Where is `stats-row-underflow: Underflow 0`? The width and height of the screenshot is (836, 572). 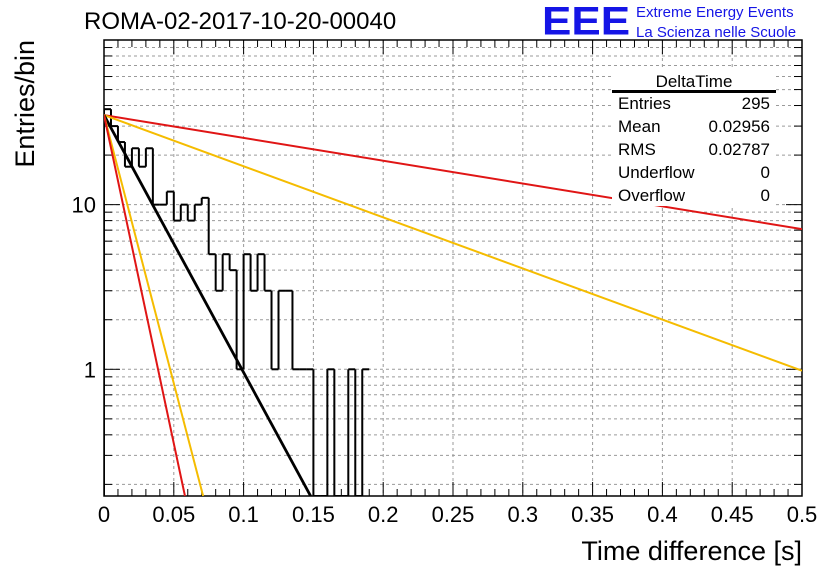
stats-row-underflow: Underflow 0 is located at coordinates (694, 174).